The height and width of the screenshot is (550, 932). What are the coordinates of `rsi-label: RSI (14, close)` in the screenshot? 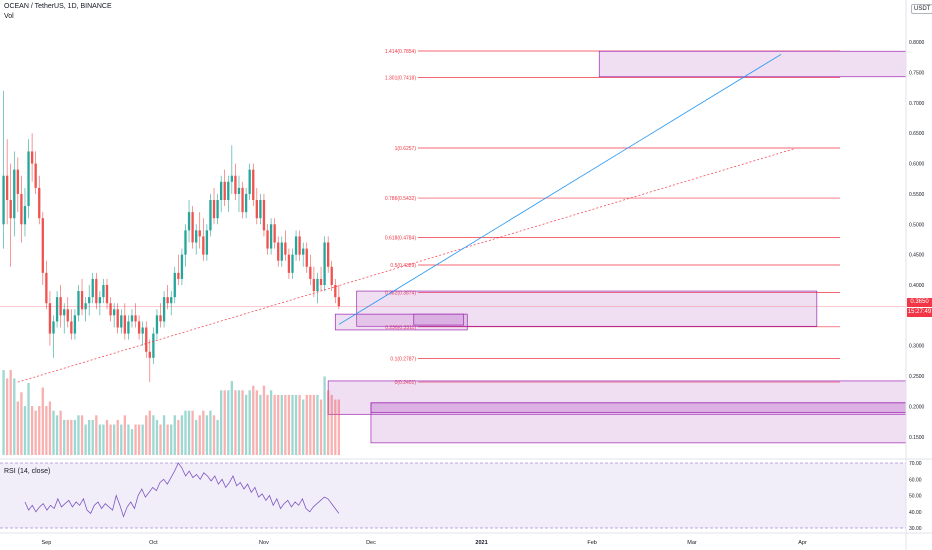 It's located at (27, 471).